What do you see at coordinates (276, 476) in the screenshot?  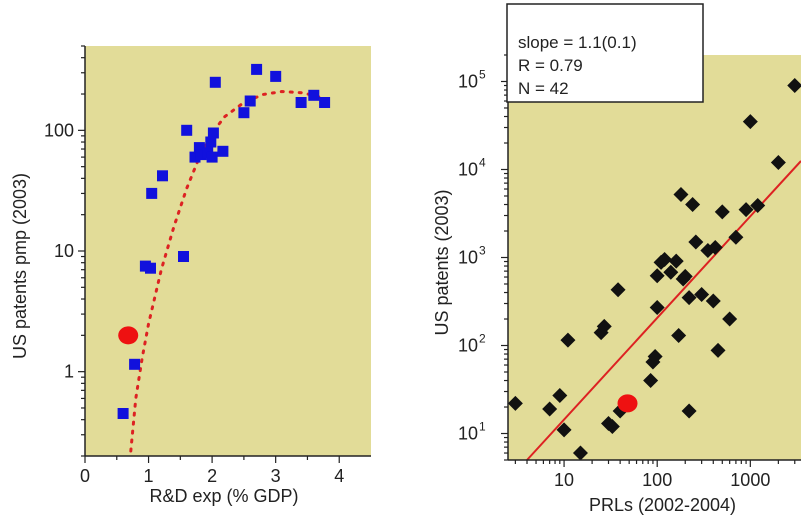 I see `x-tick-label: 3` at bounding box center [276, 476].